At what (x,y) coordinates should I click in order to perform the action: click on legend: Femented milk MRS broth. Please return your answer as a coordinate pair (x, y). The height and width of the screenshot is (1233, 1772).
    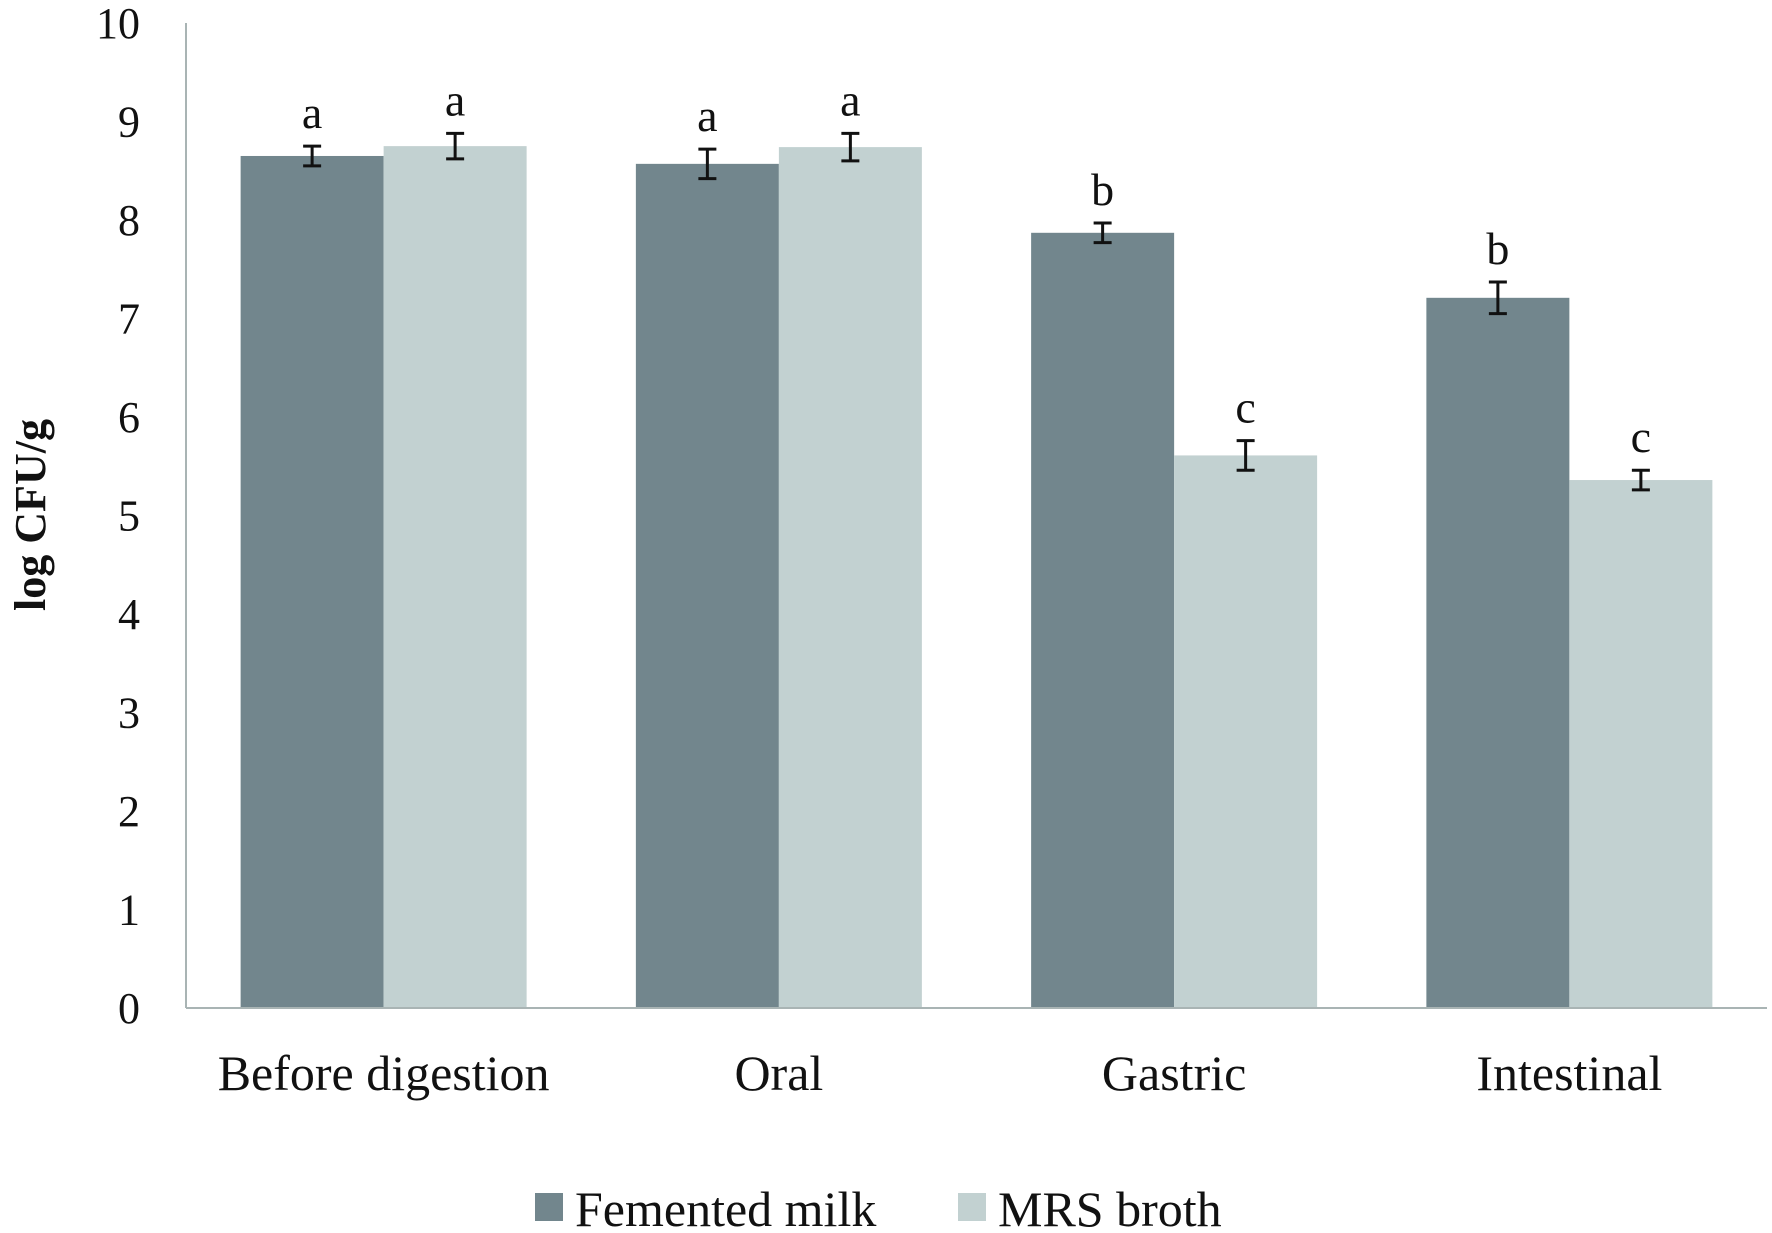
    Looking at the image, I should click on (878, 1207).